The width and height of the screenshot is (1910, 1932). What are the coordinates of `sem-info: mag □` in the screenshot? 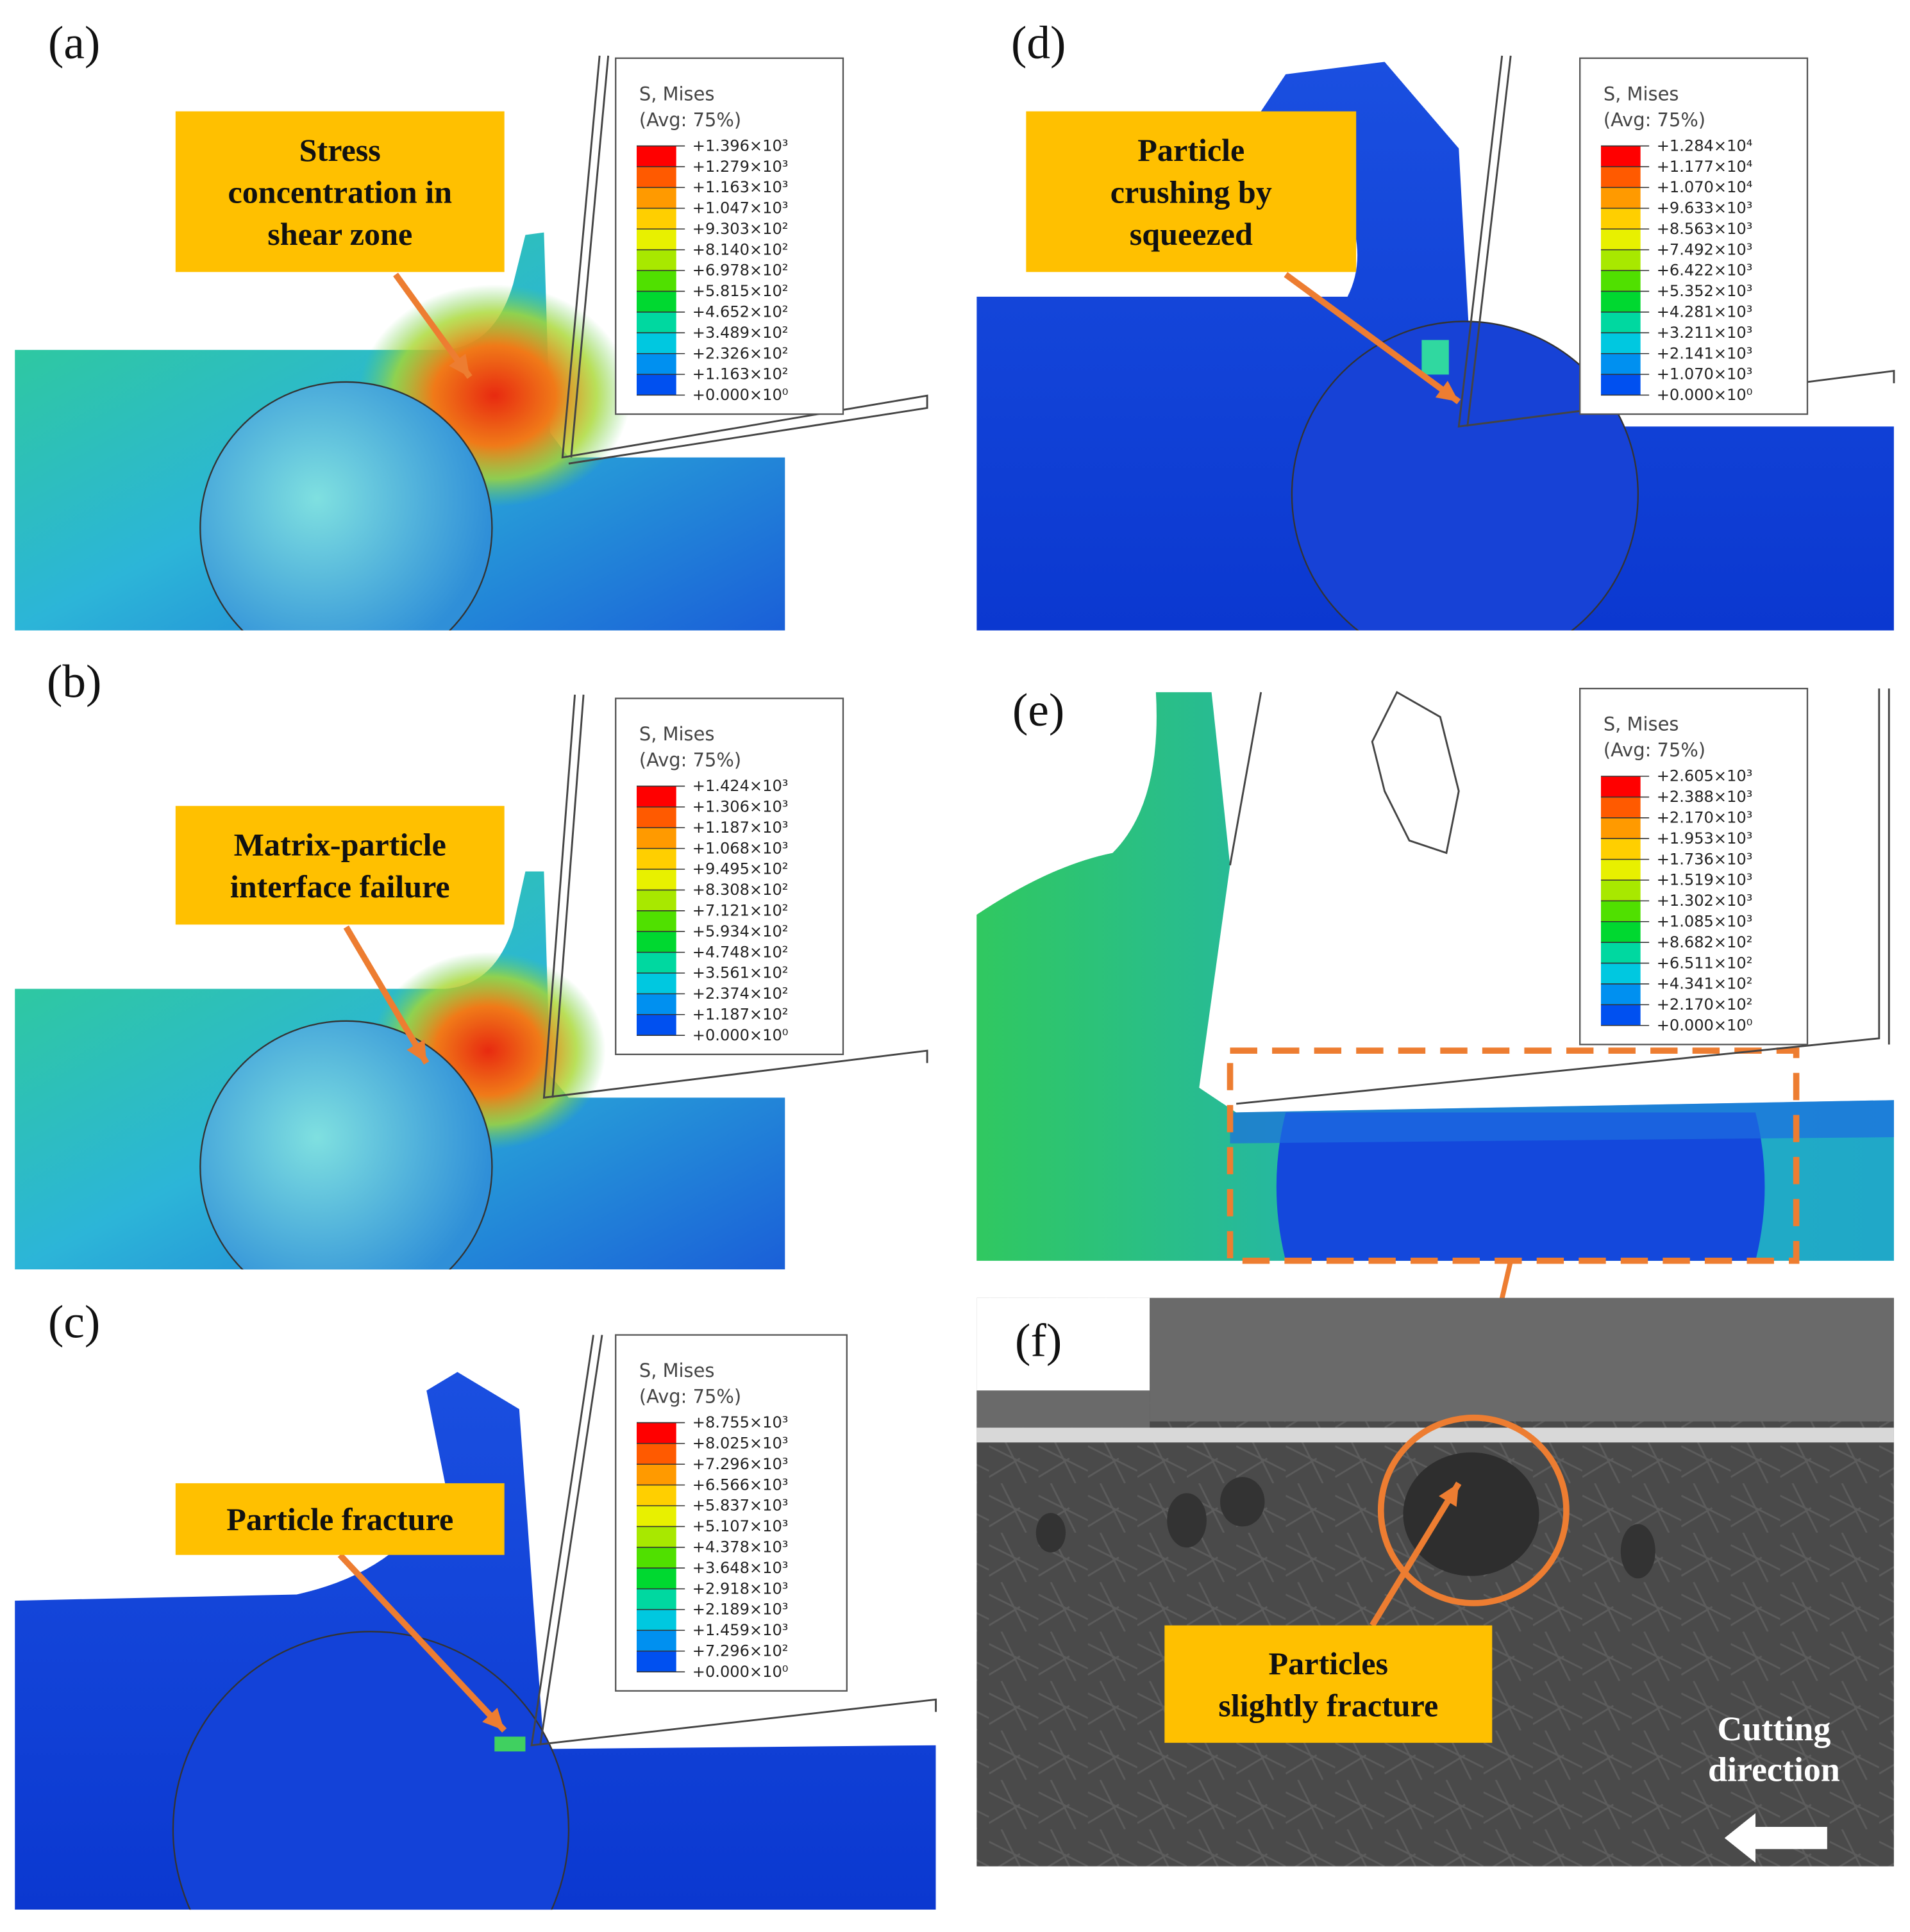 It's located at (1346, 1878).